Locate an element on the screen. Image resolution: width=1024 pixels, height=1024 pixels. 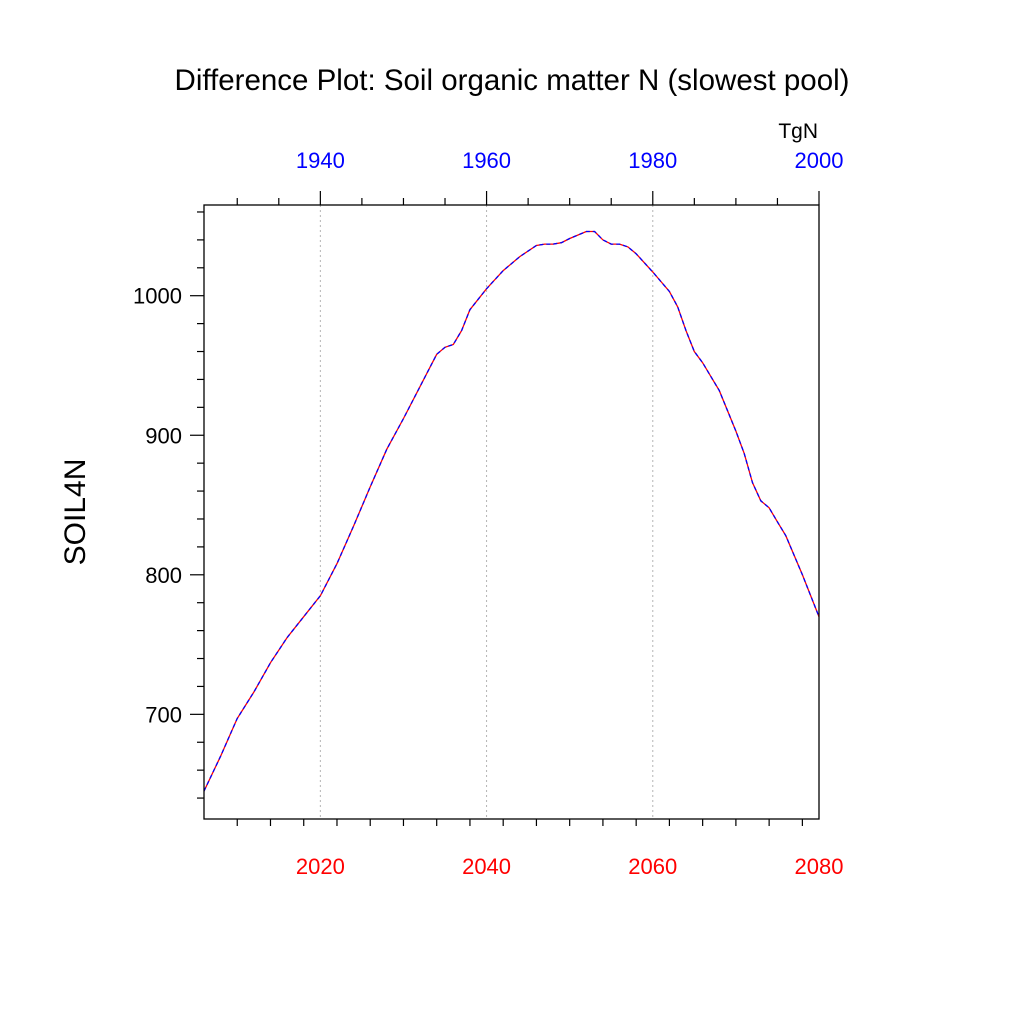
y-tick-label: 900 is located at coordinates (163, 435).